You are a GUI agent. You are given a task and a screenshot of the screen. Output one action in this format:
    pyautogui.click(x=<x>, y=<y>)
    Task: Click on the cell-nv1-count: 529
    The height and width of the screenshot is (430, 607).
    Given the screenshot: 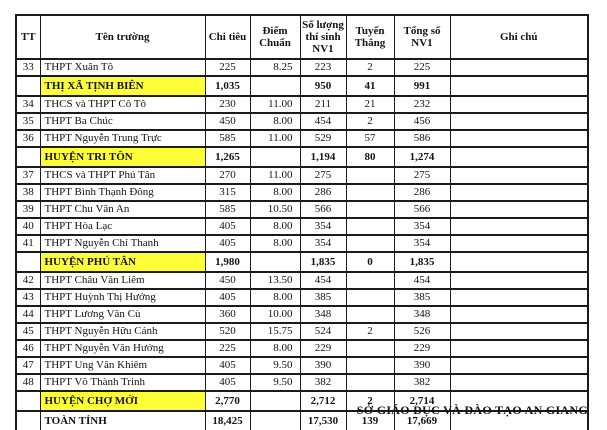 What is the action you would take?
    pyautogui.click(x=323, y=138)
    